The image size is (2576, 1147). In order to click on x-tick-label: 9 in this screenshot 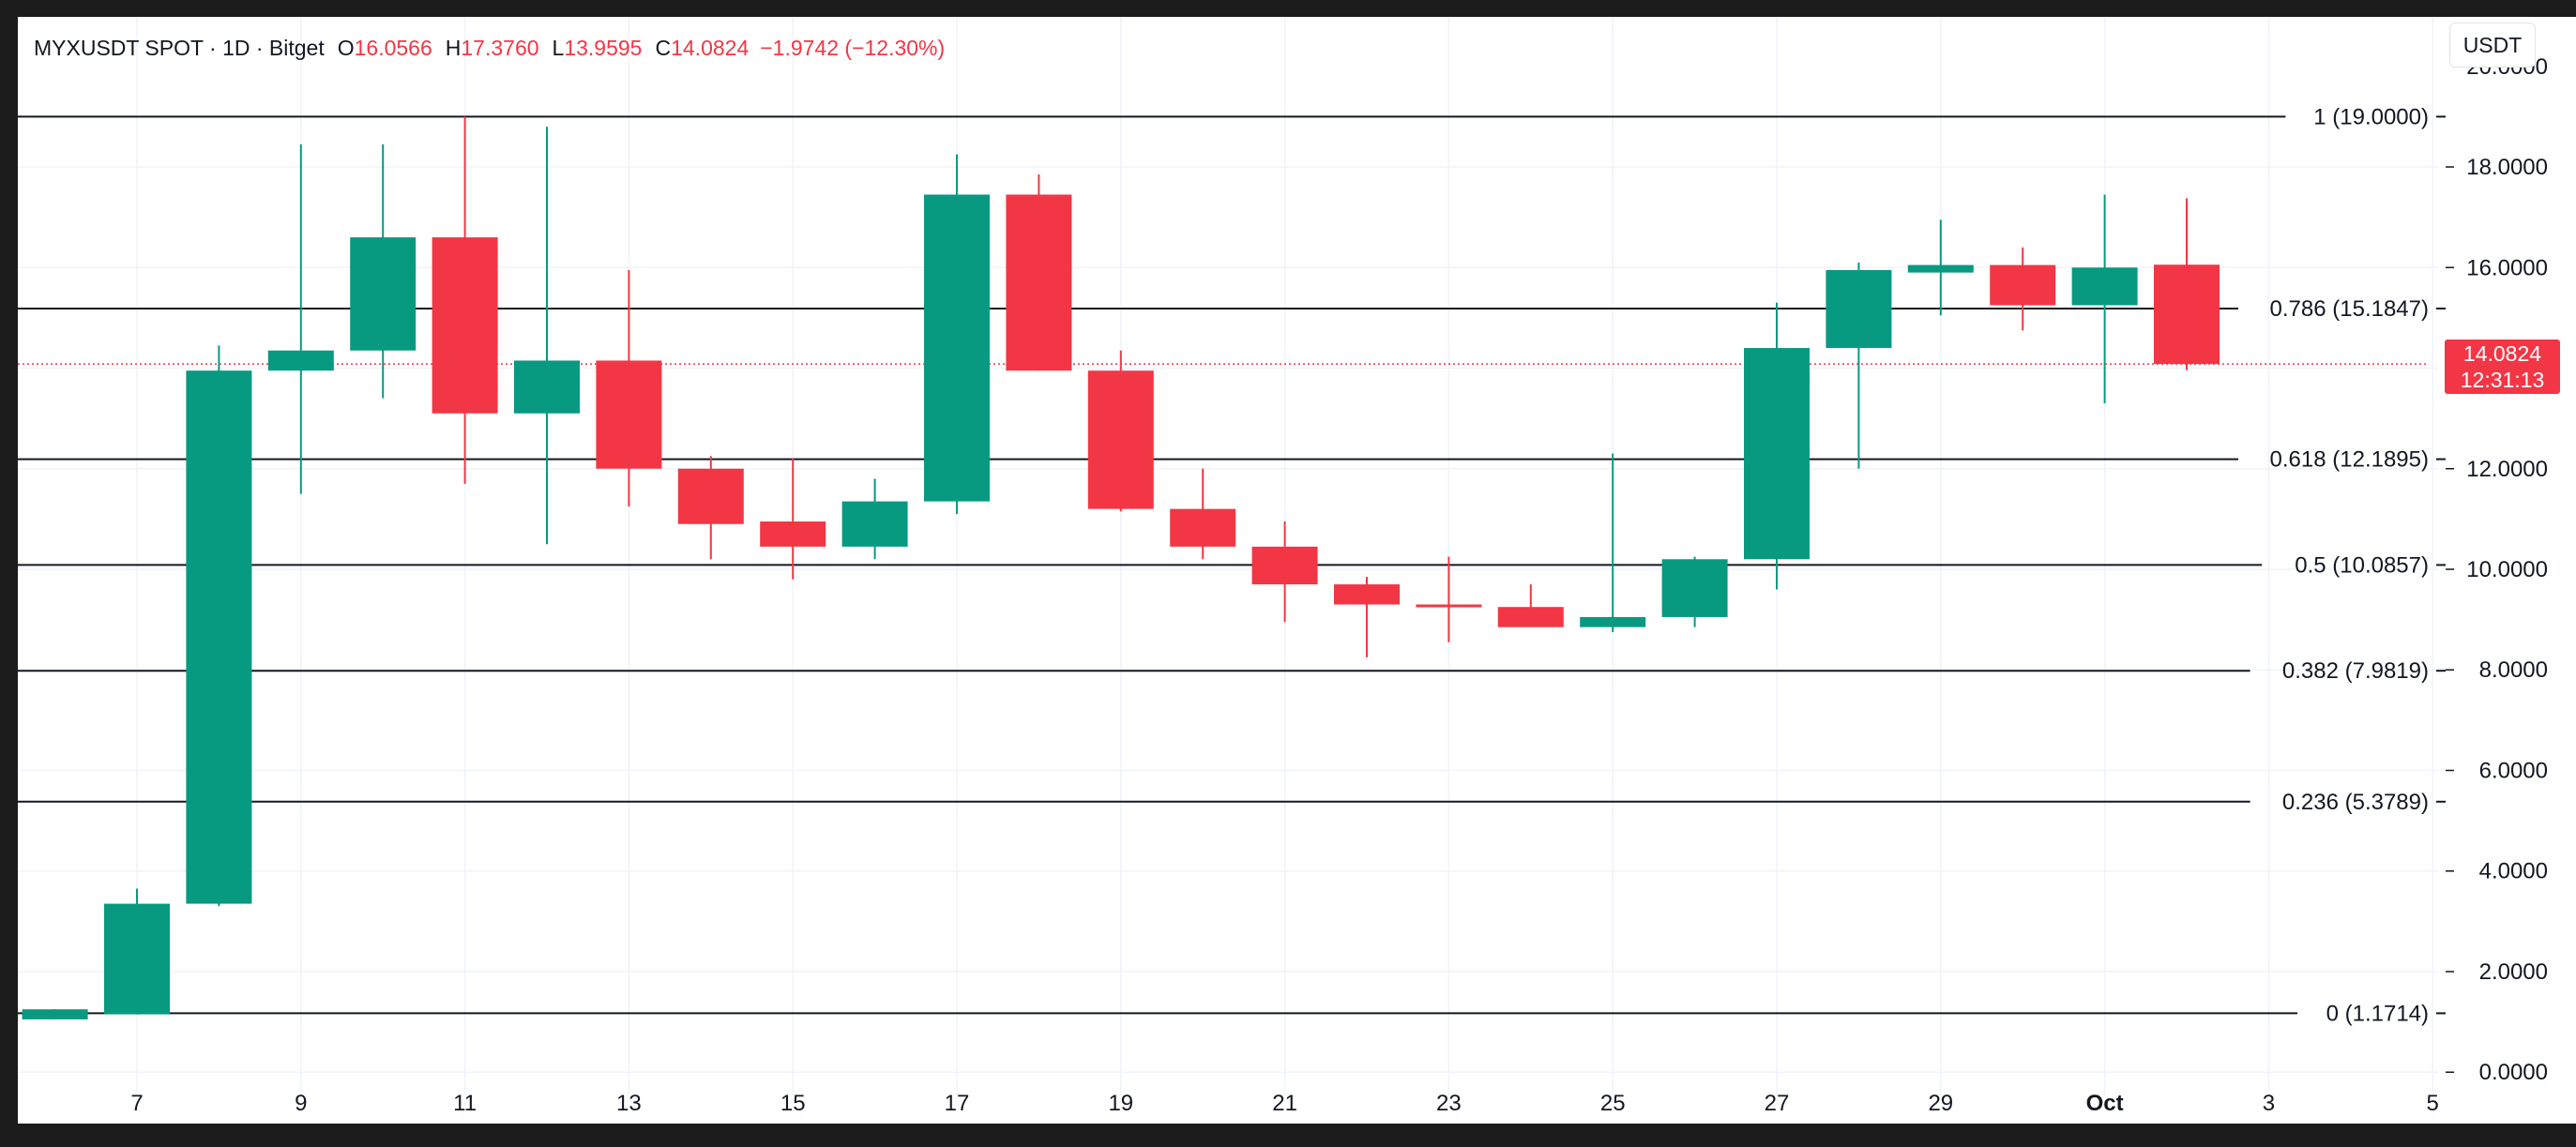, I will do `click(301, 1103)`.